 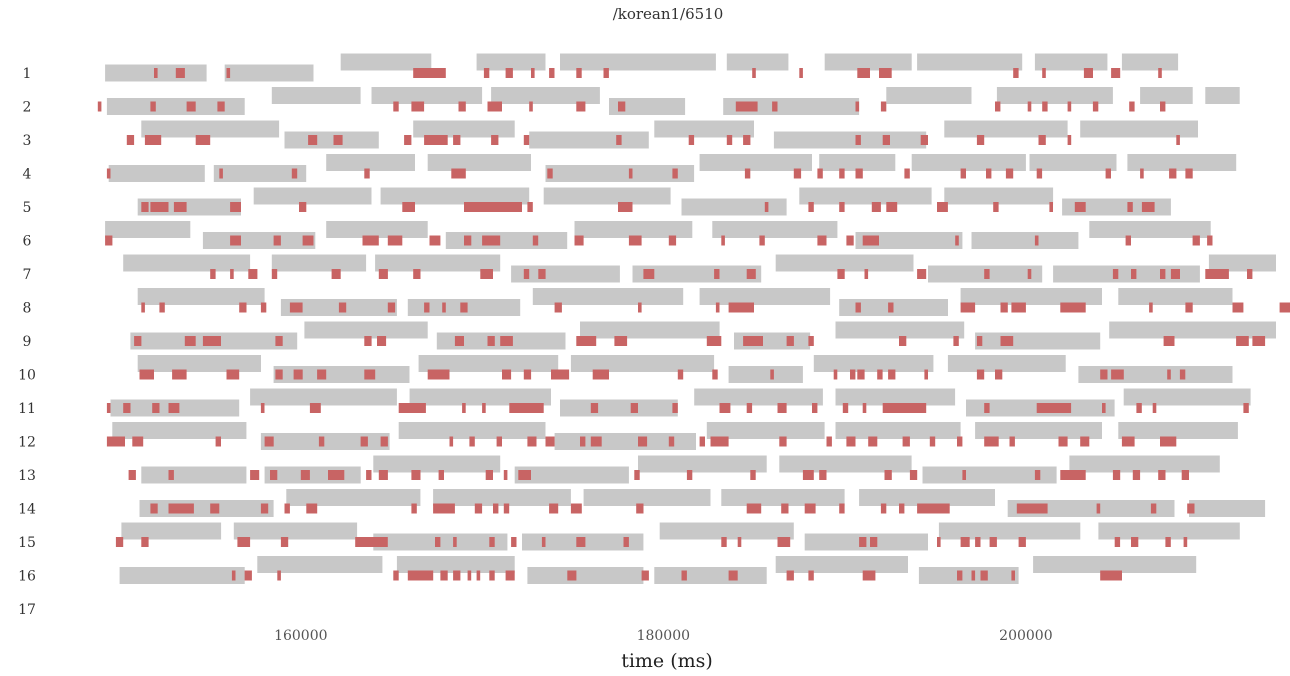 I want to click on x-axis-title: time (ms), so click(x=667, y=661).